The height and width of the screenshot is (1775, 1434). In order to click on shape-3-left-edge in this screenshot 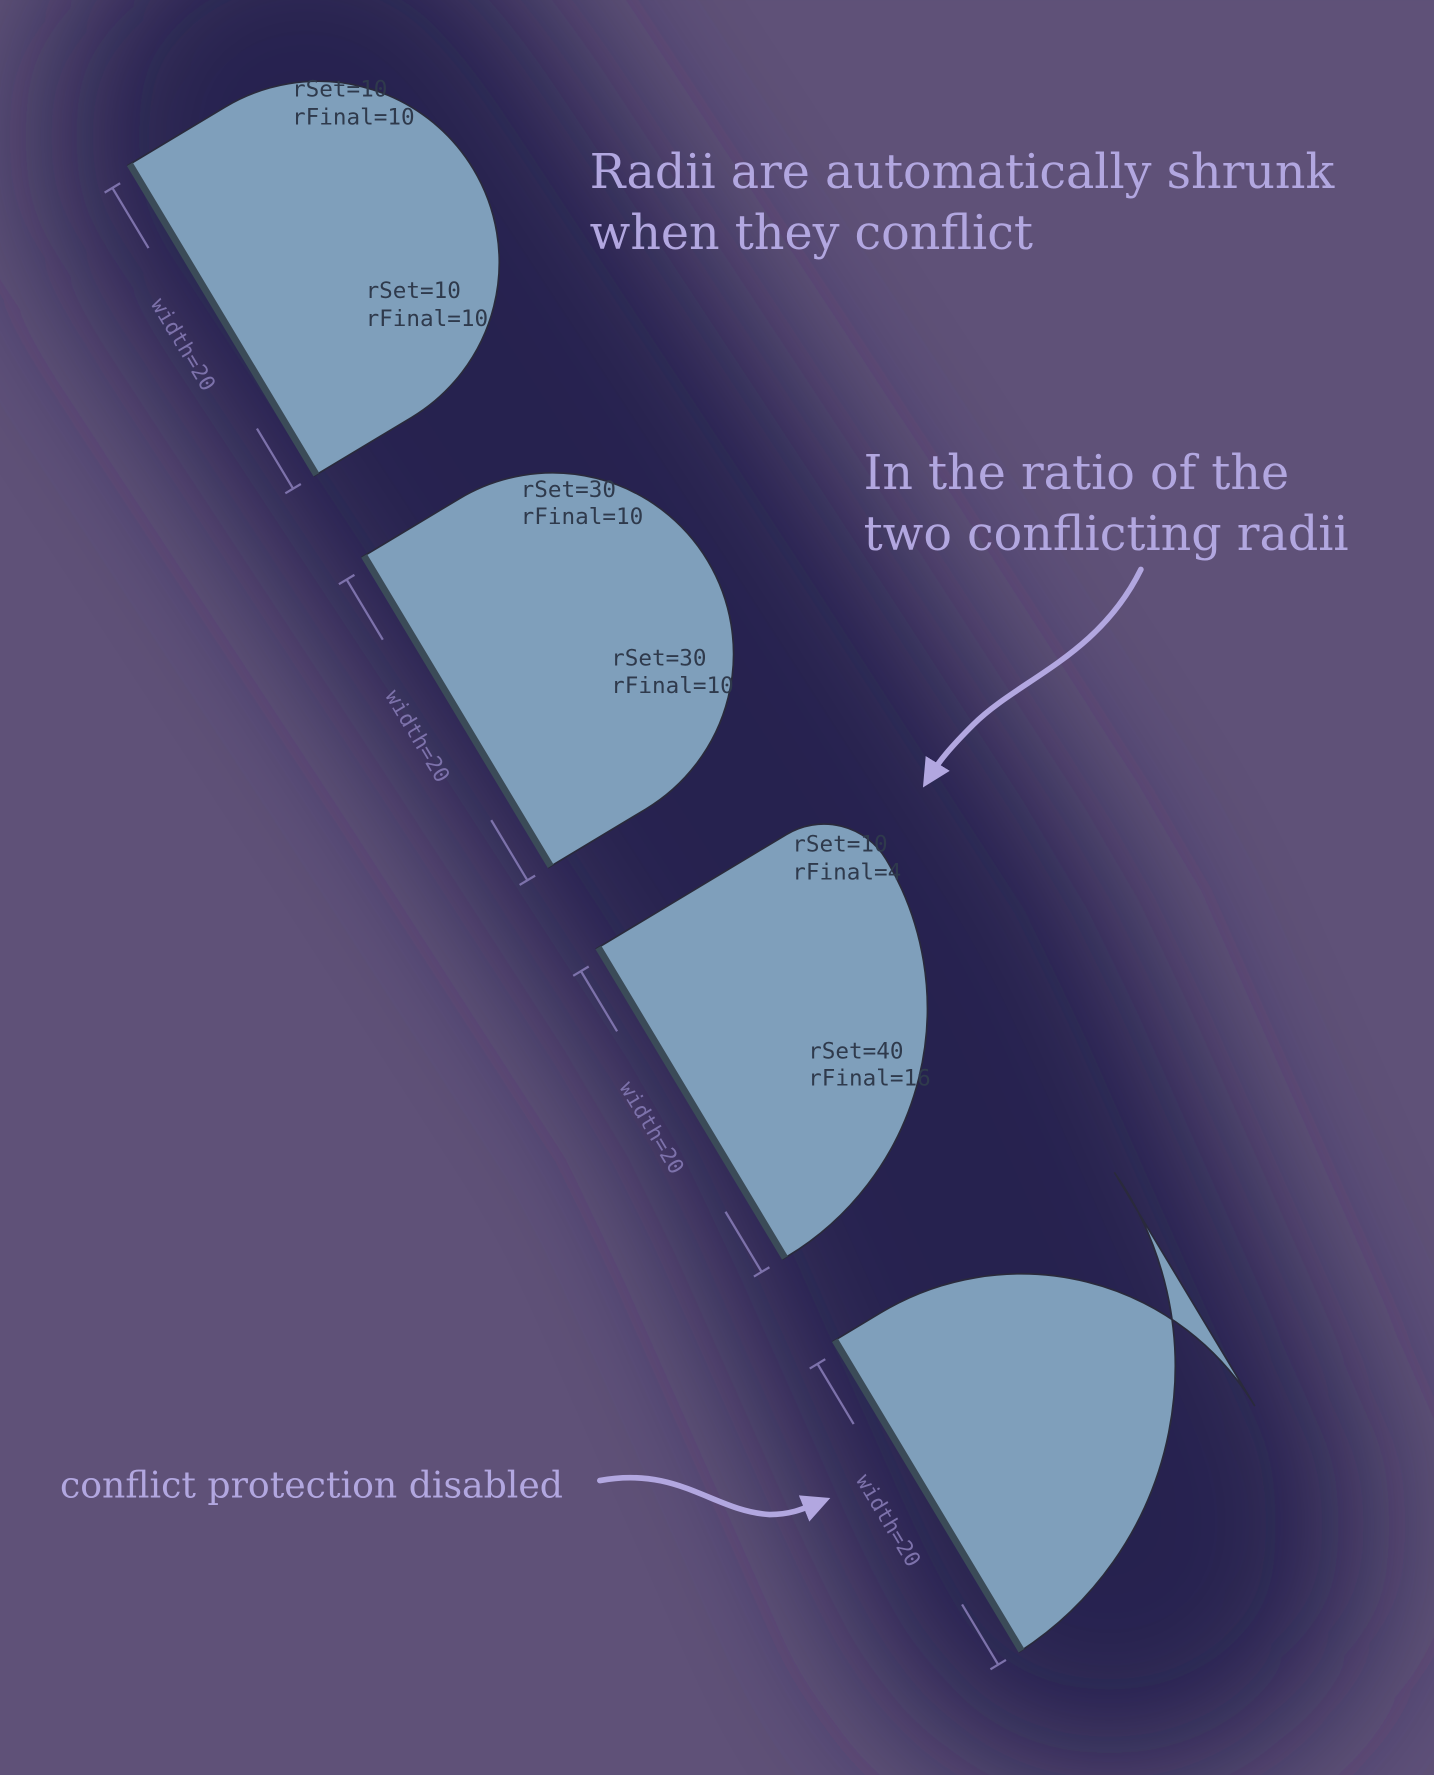, I will do `click(691, 1102)`.